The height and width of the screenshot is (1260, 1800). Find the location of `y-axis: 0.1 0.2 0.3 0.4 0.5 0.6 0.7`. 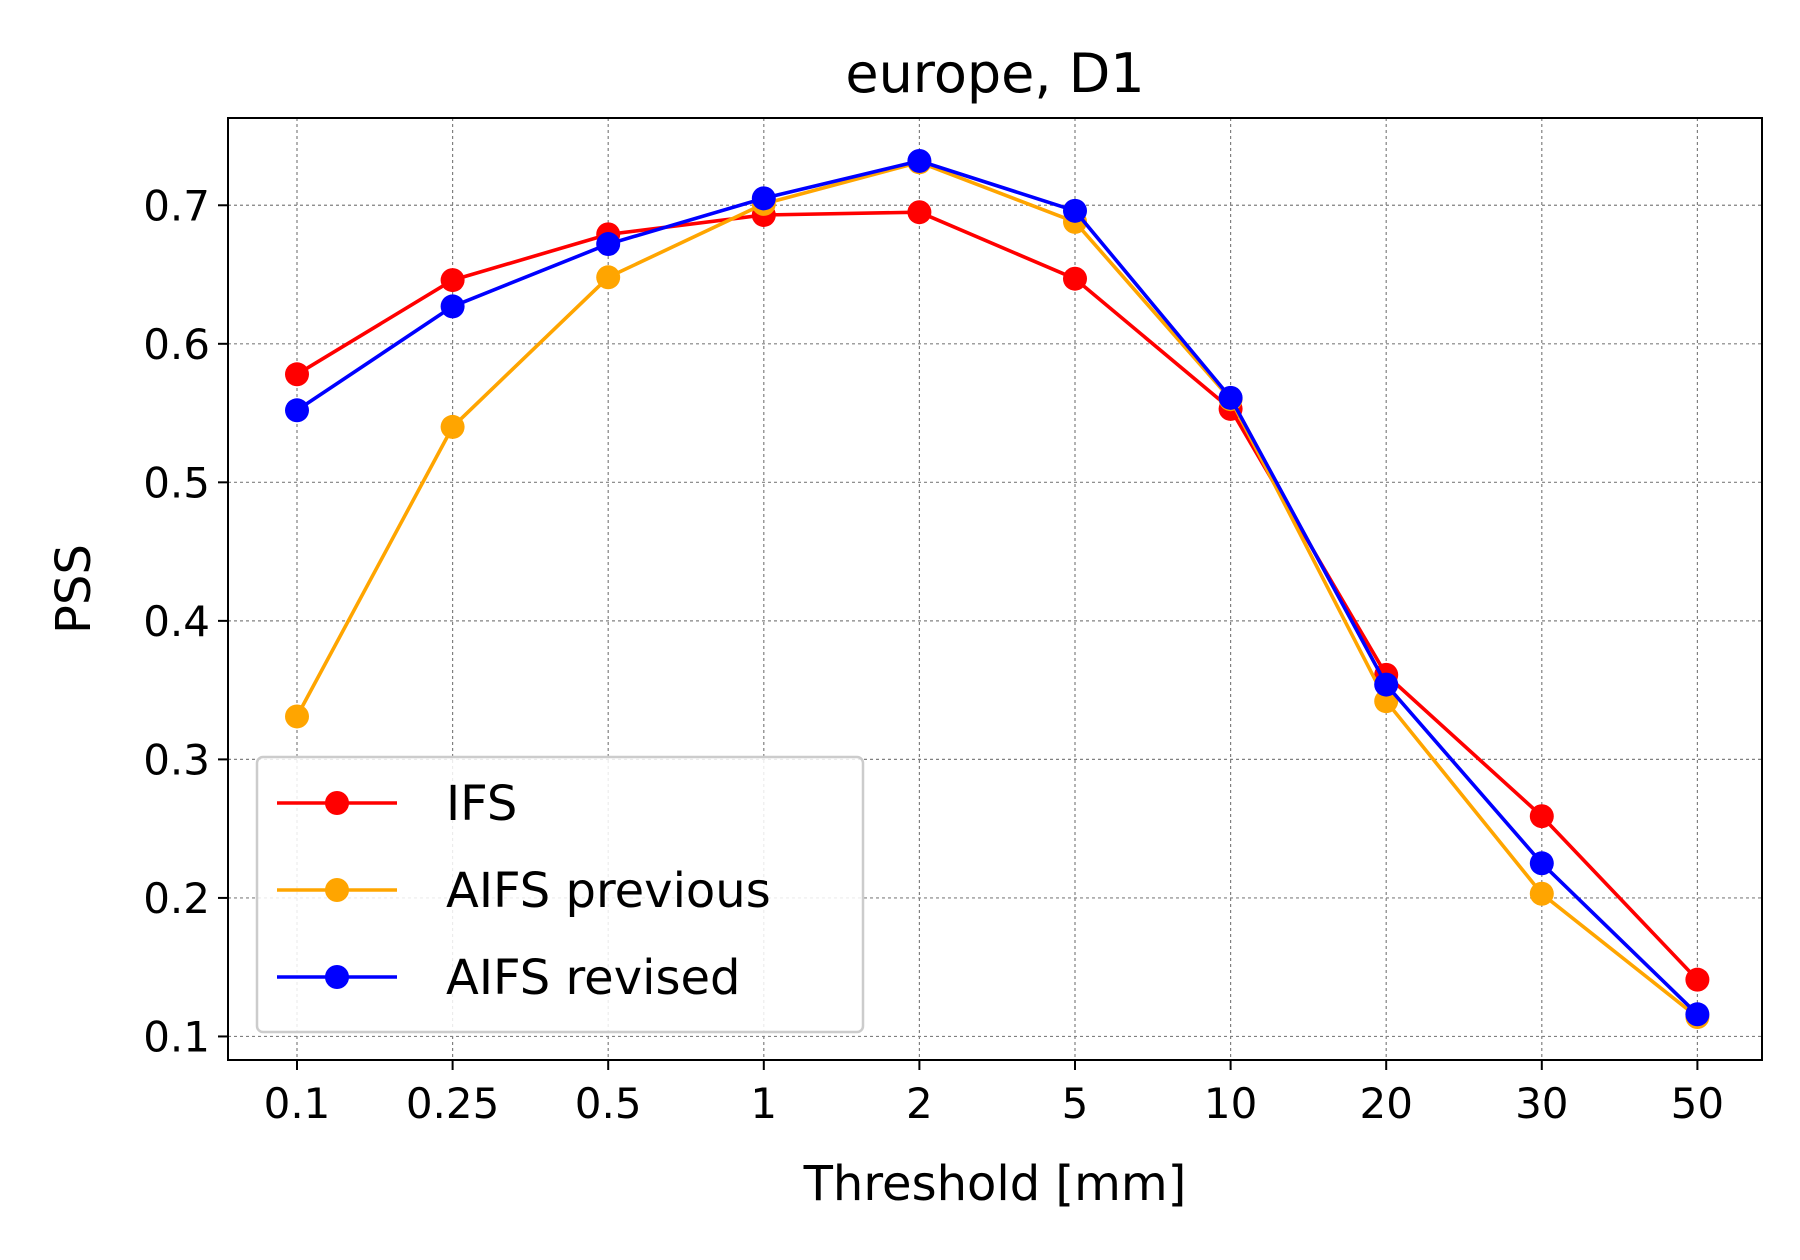

y-axis: 0.1 0.2 0.3 0.4 0.5 0.6 0.7 is located at coordinates (185, 621).